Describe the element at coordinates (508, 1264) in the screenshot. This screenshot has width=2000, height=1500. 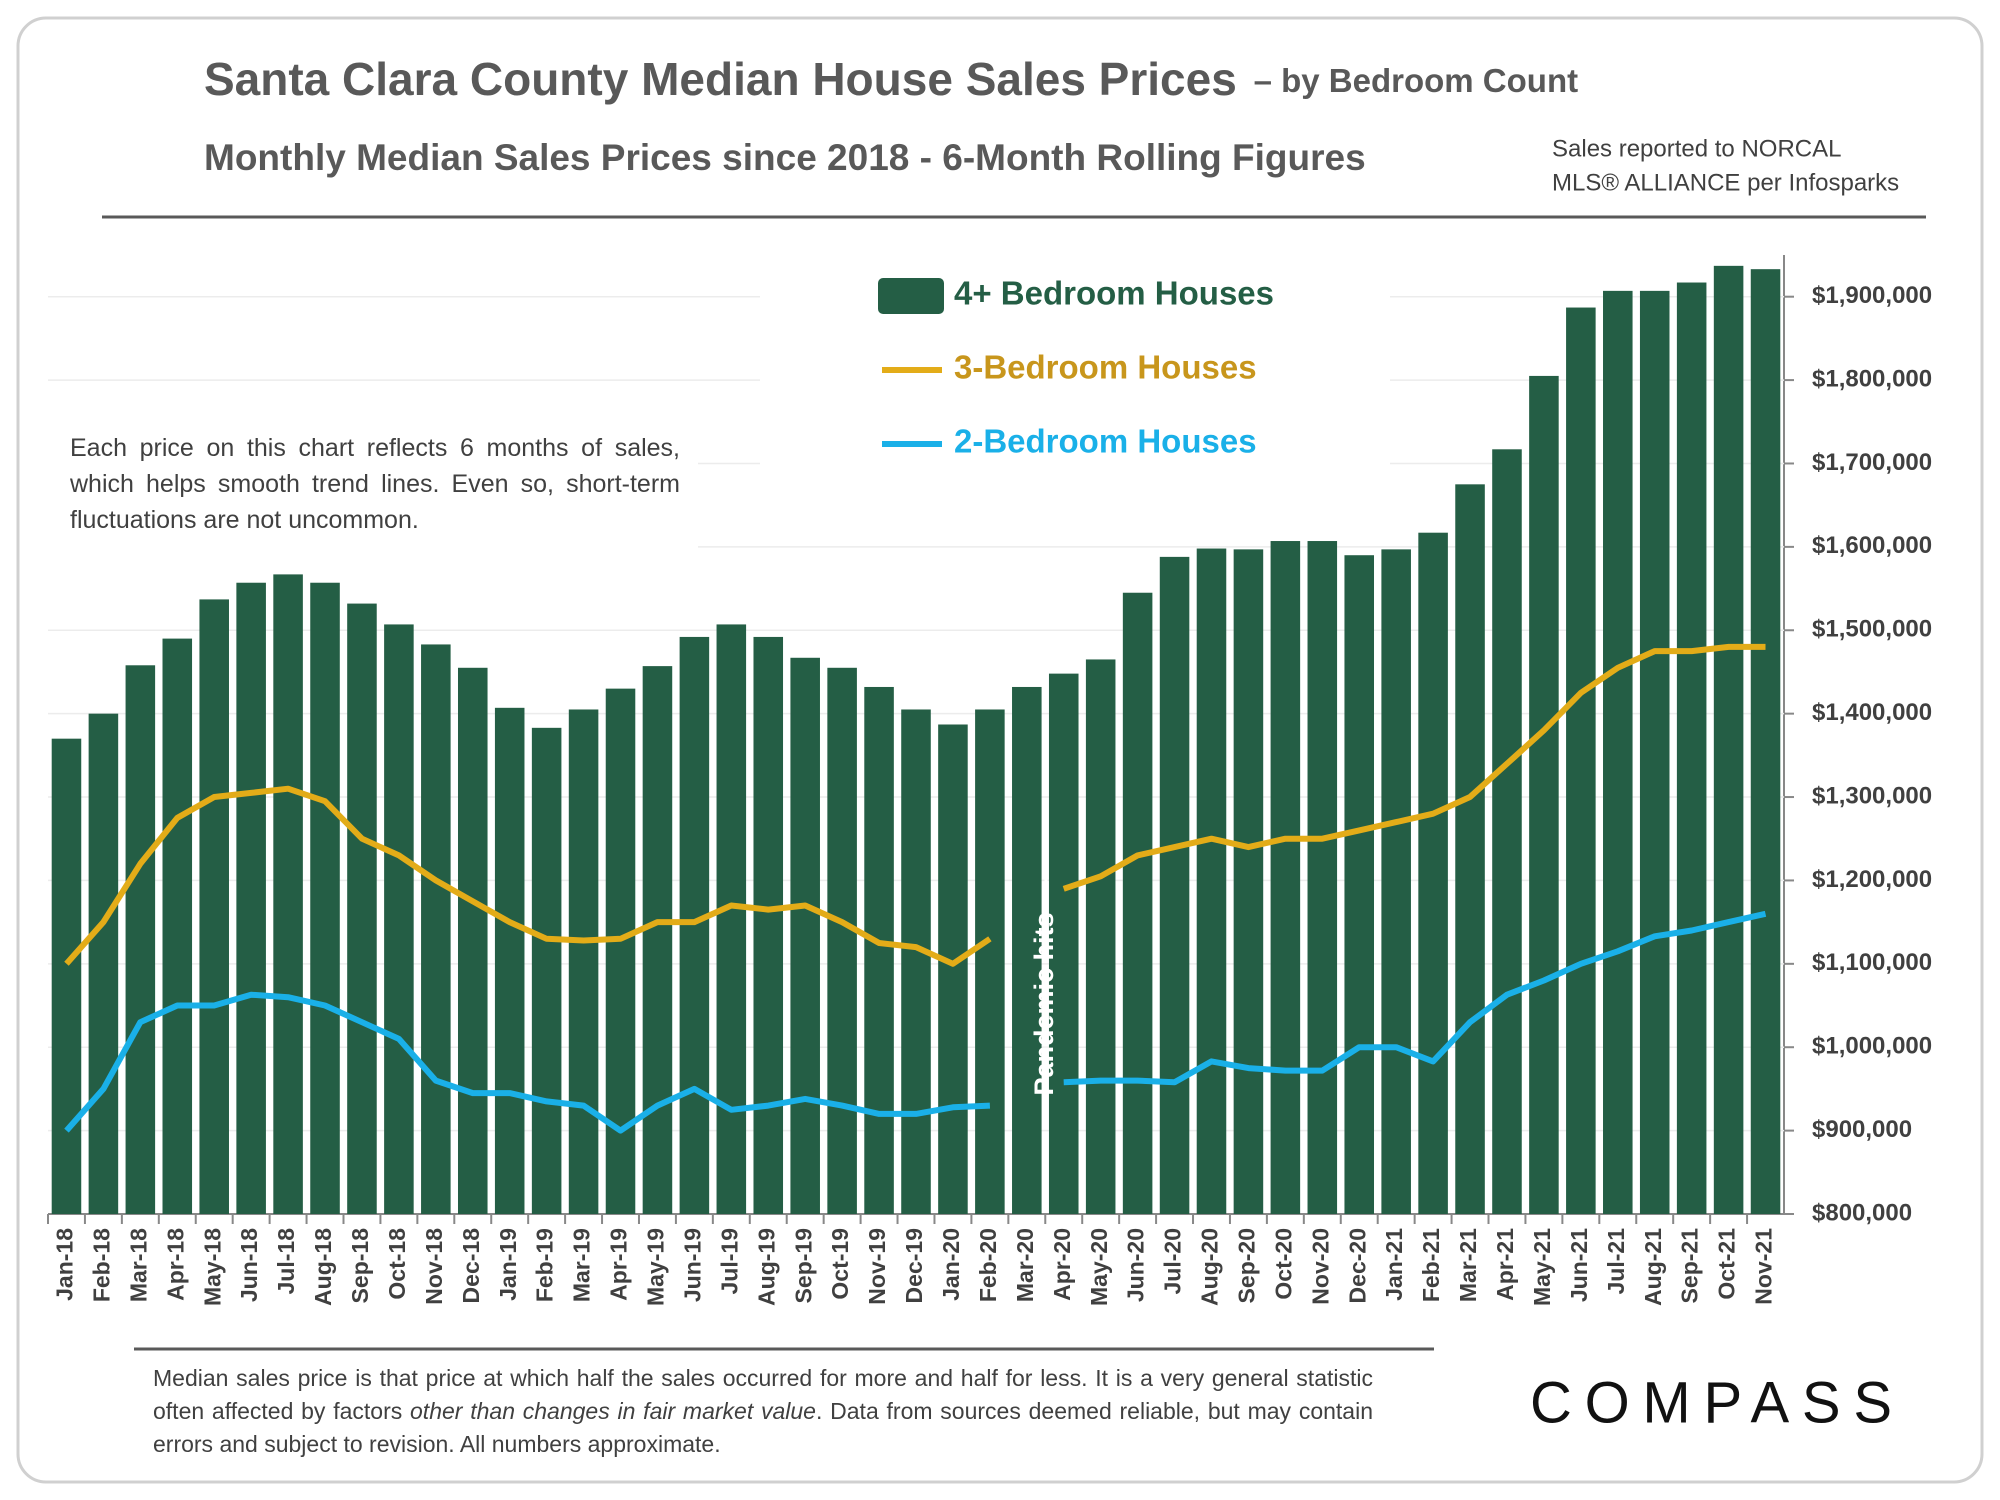
I see `x-tick-label: Jan-19` at that location.